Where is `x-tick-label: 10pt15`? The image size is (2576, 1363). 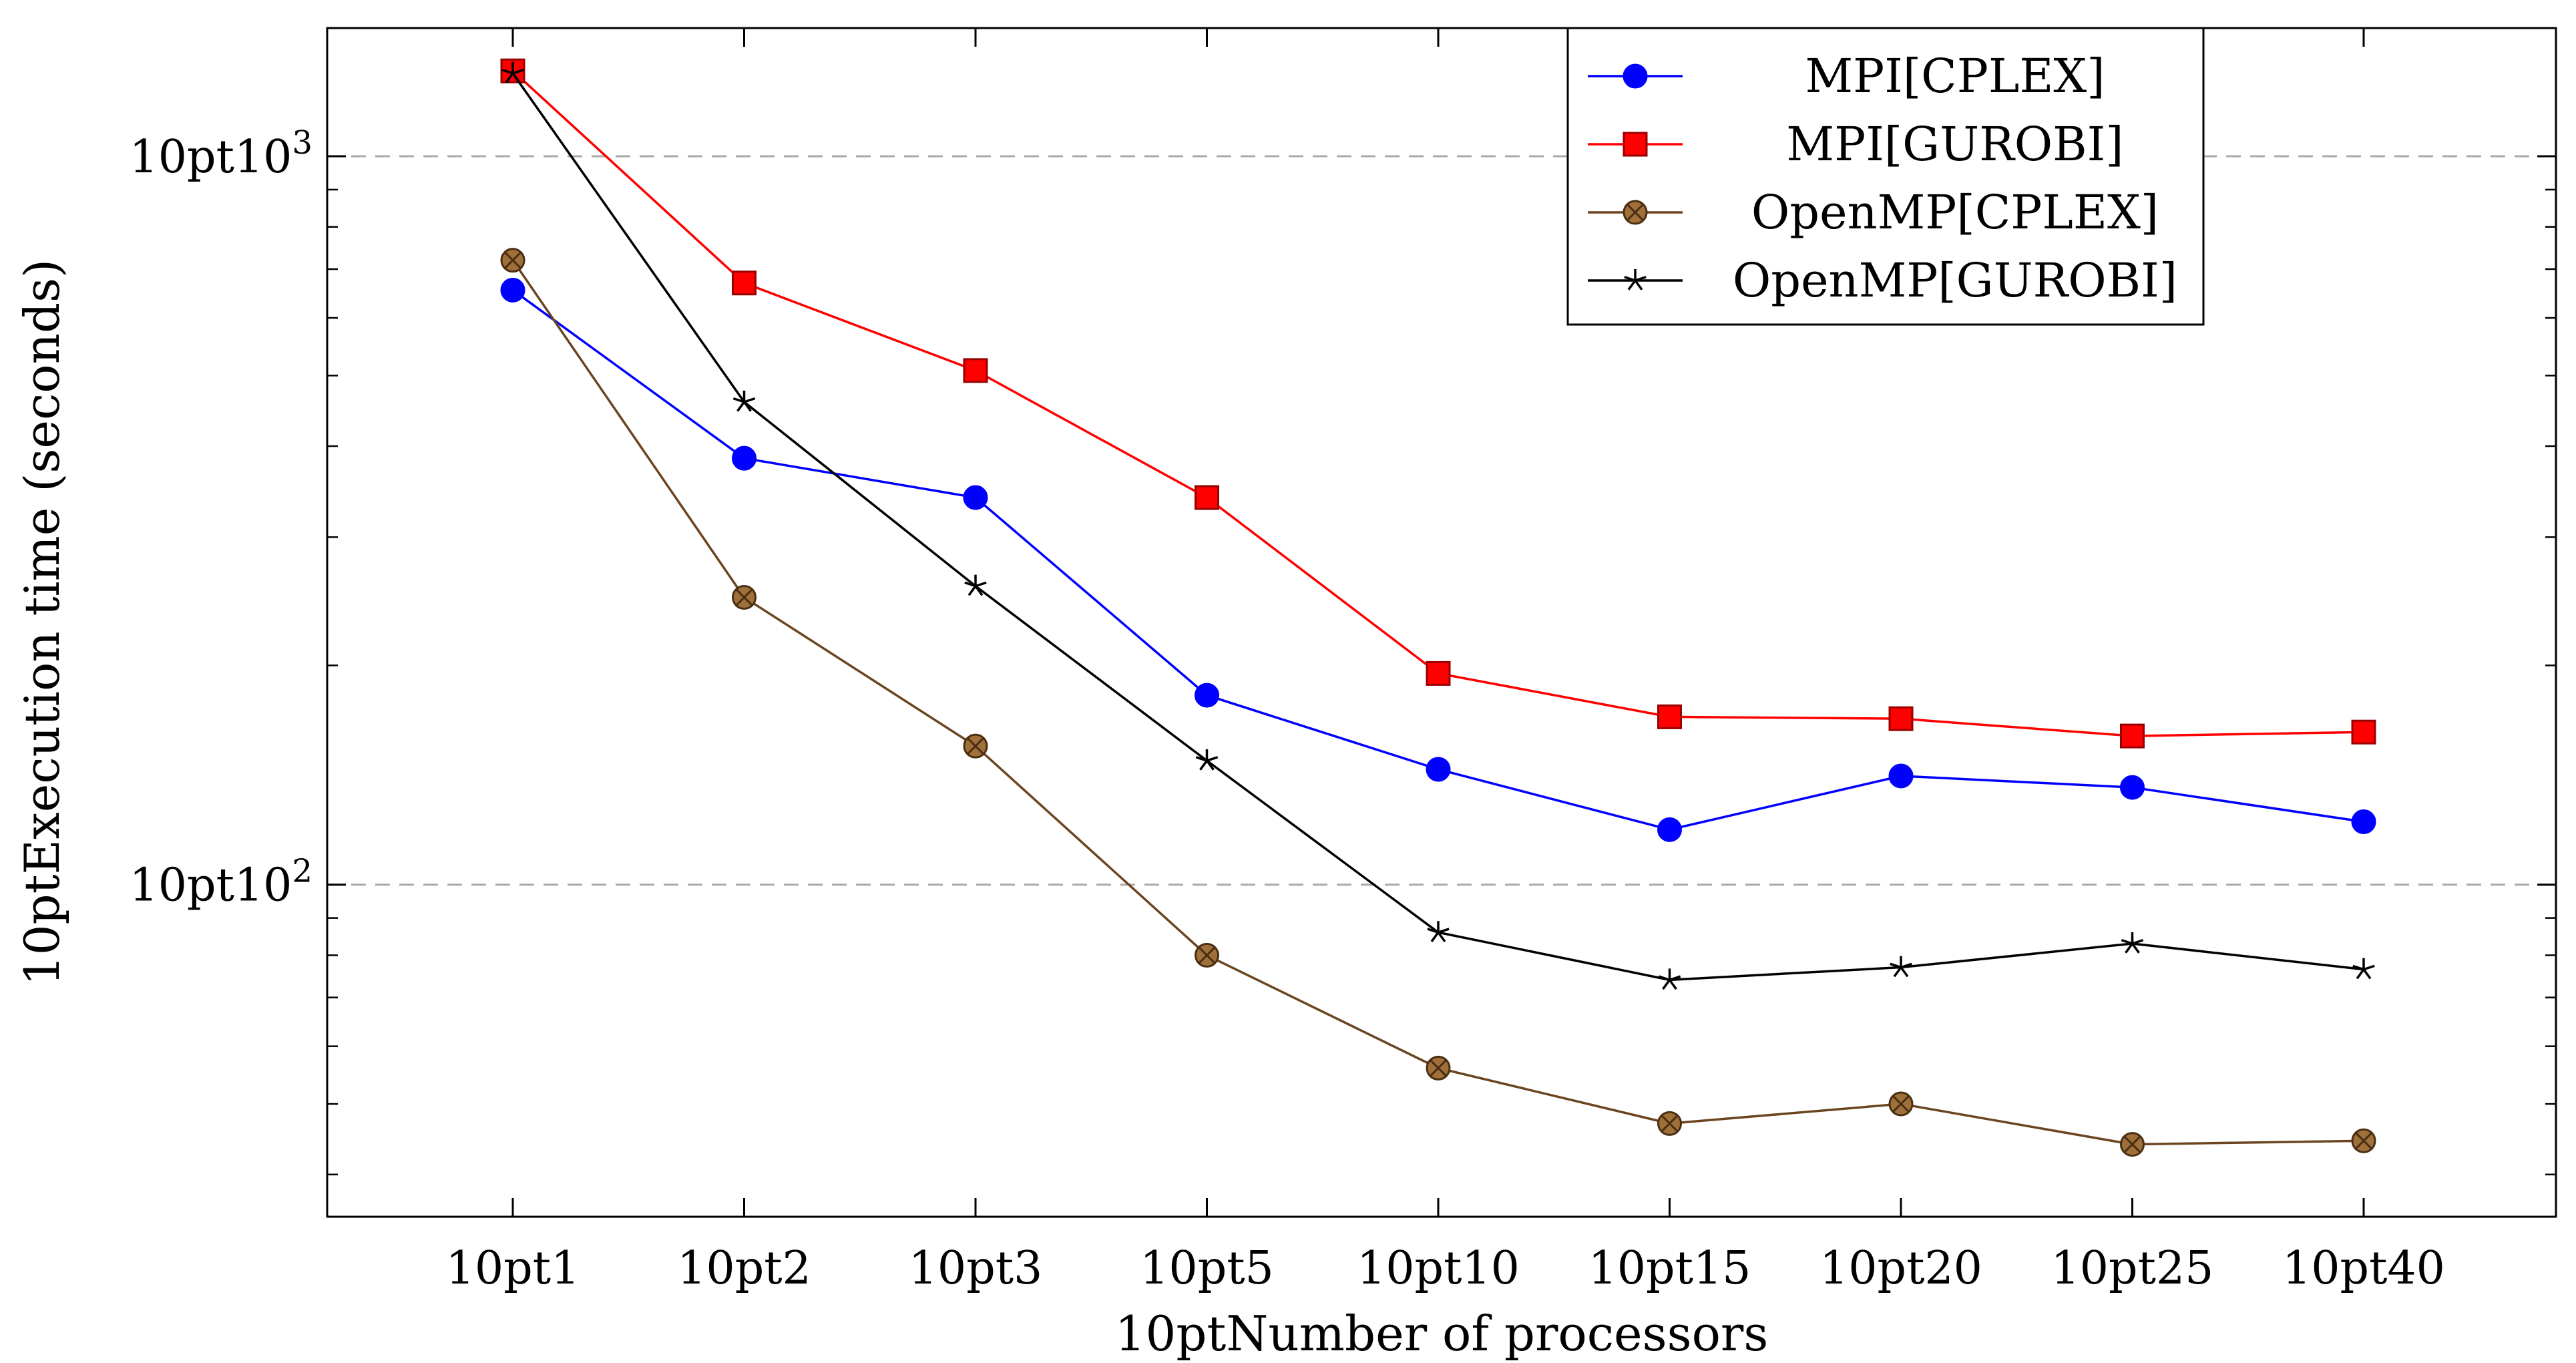
x-tick-label: 10pt15 is located at coordinates (1670, 1268).